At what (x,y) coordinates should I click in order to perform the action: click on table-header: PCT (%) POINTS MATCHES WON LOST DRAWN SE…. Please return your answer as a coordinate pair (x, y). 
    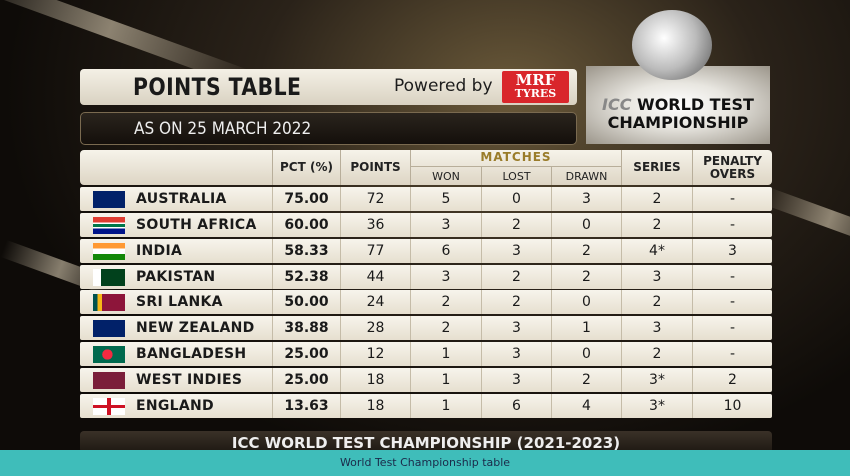
    Looking at the image, I should click on (426, 167).